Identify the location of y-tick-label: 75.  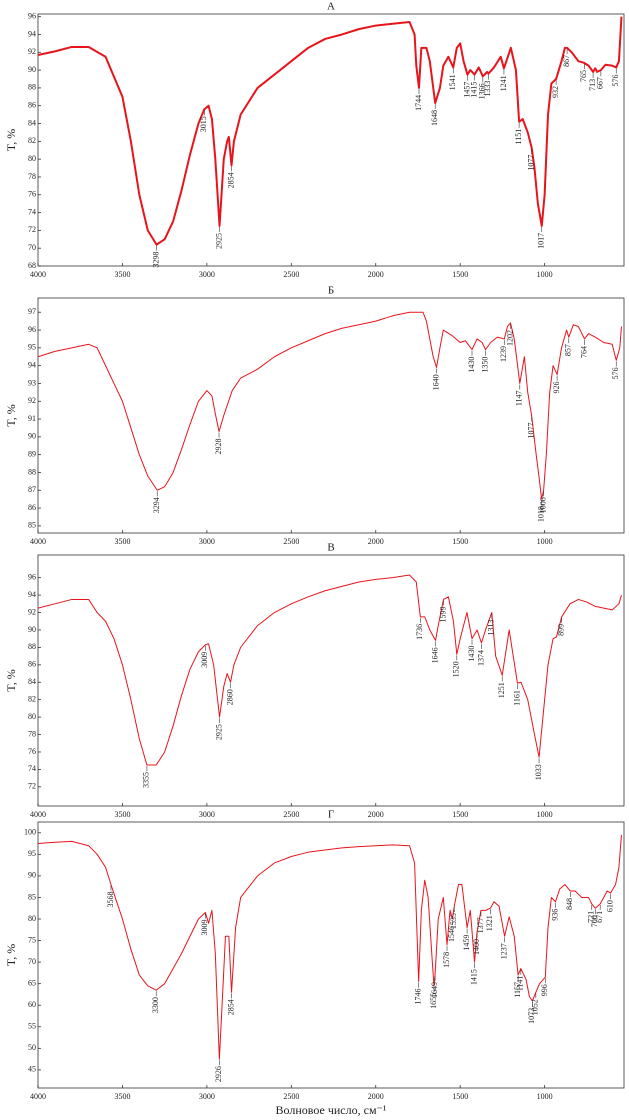
(32, 939).